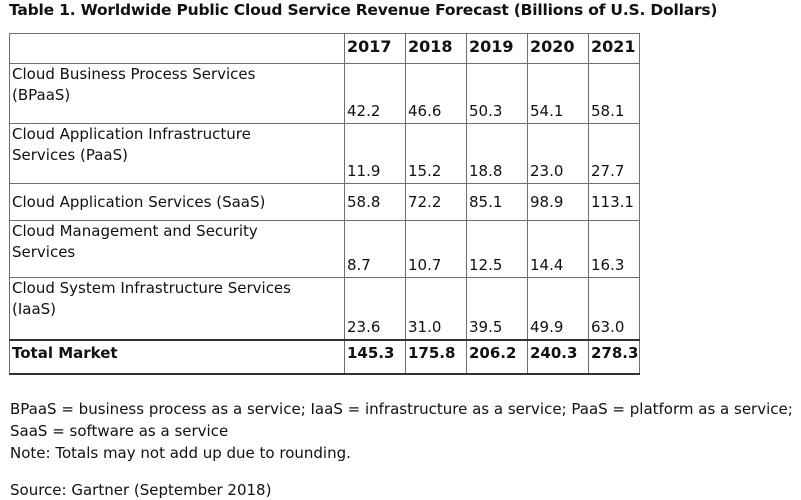 The width and height of the screenshot is (801, 500). What do you see at coordinates (177, 93) in the screenshot?
I see `row-label: Cloud Business Process Services (BPaaS)` at bounding box center [177, 93].